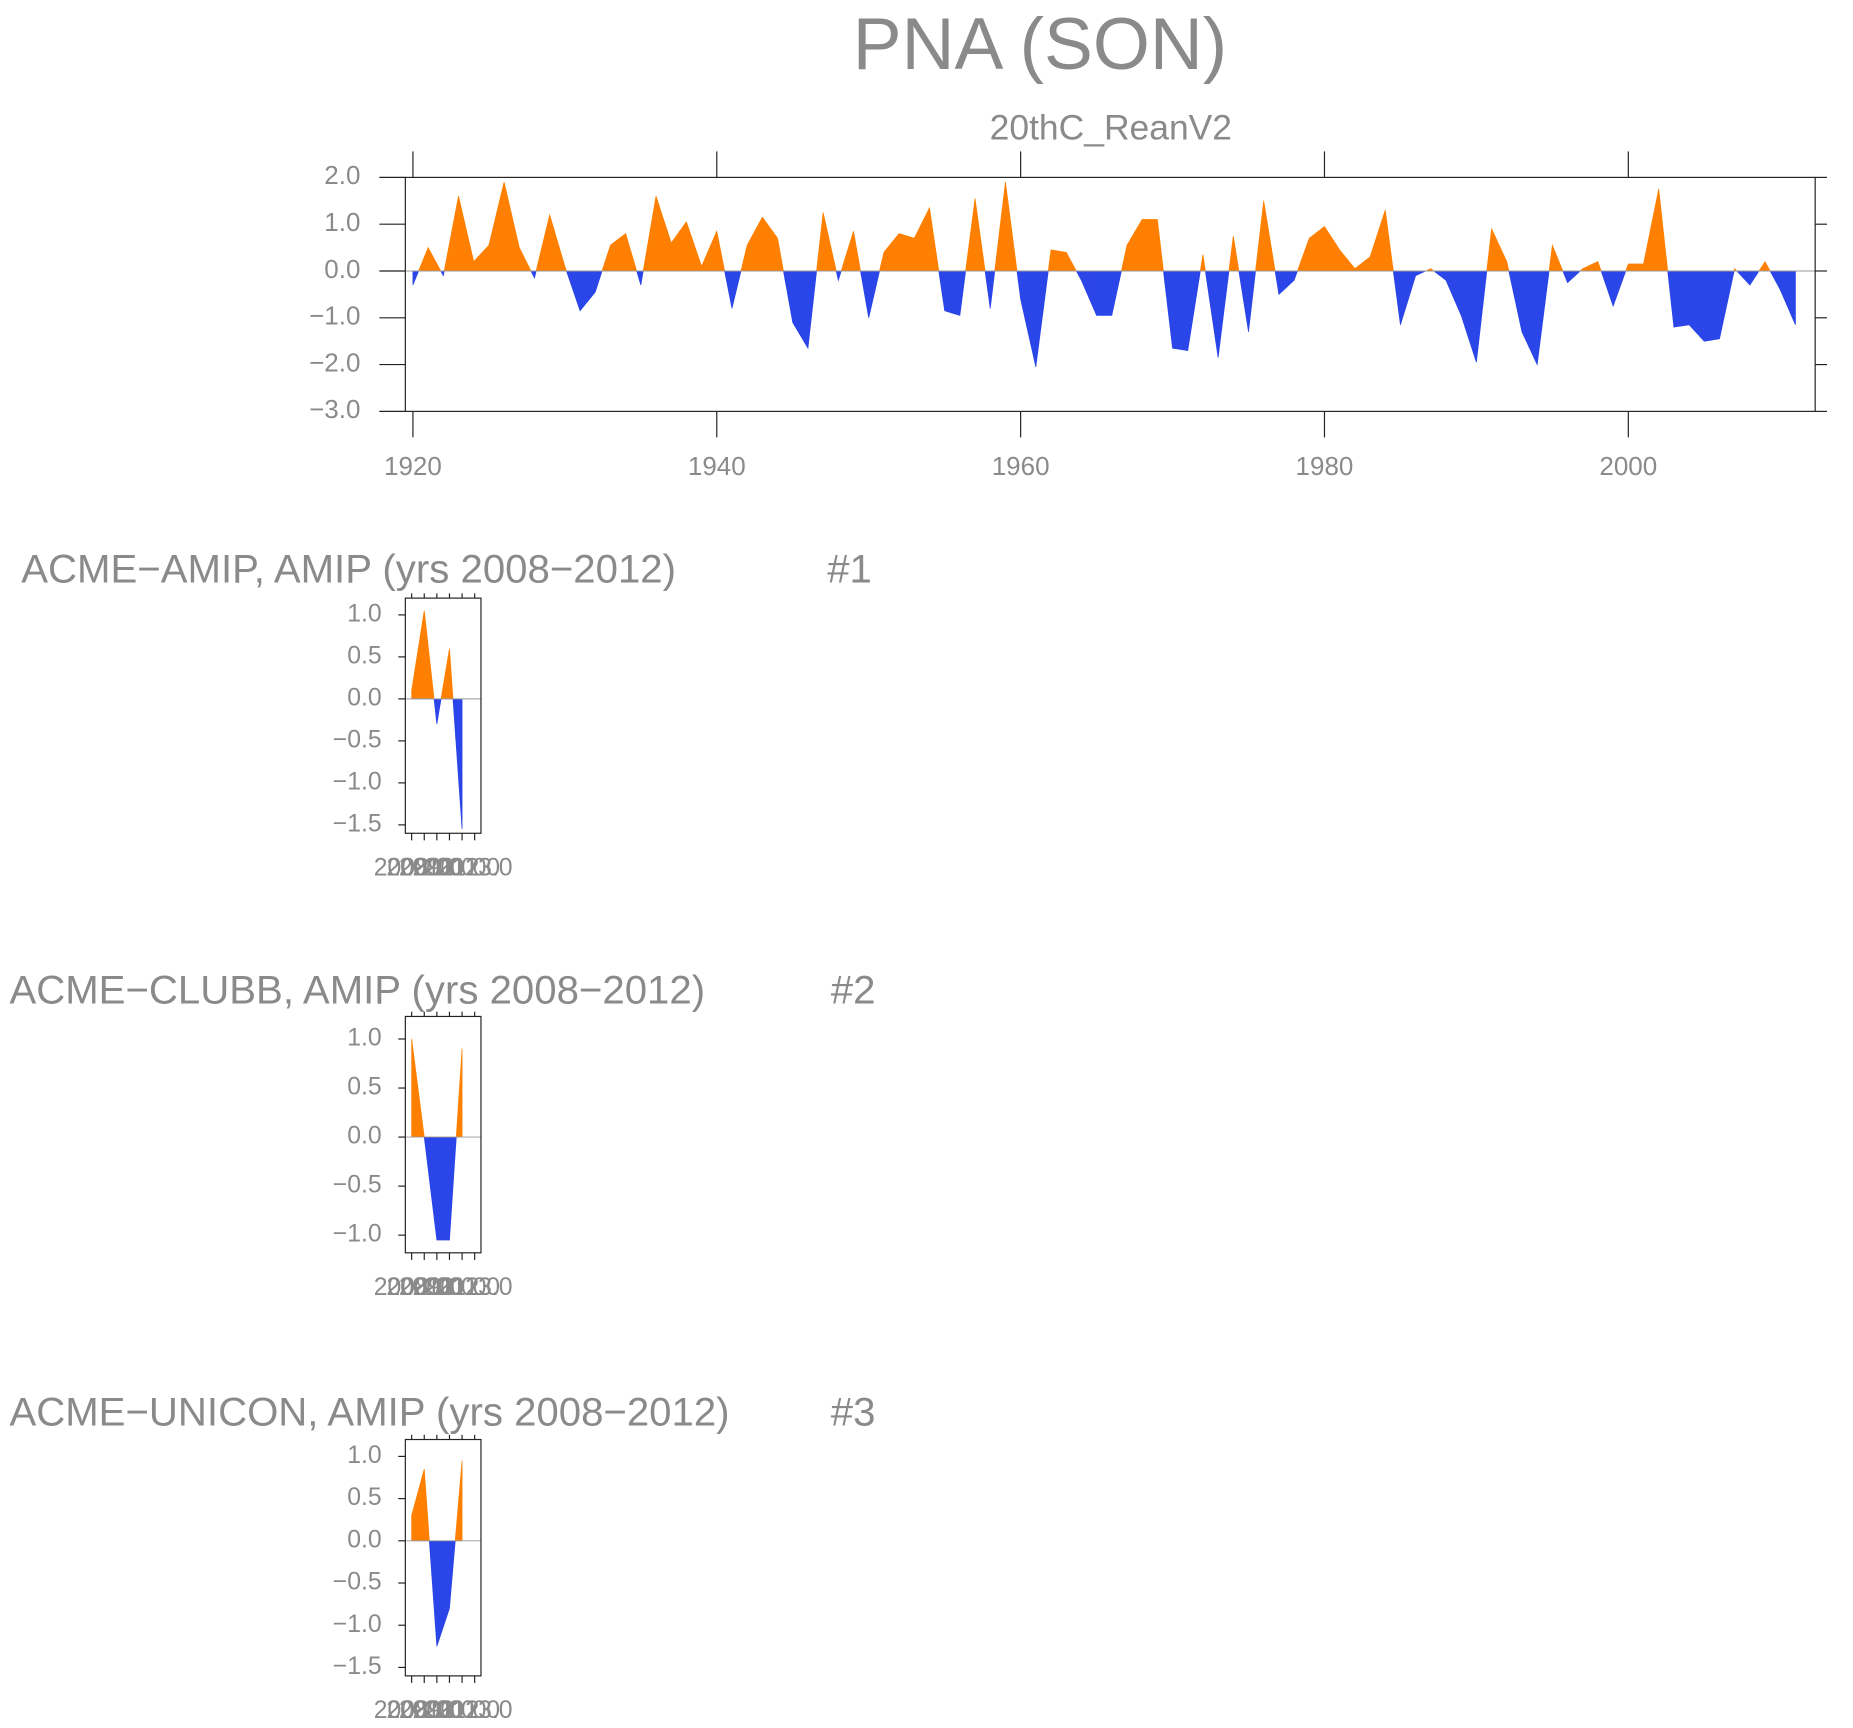  What do you see at coordinates (357, 1582) in the screenshot?
I see `y-tick-label: −0.5` at bounding box center [357, 1582].